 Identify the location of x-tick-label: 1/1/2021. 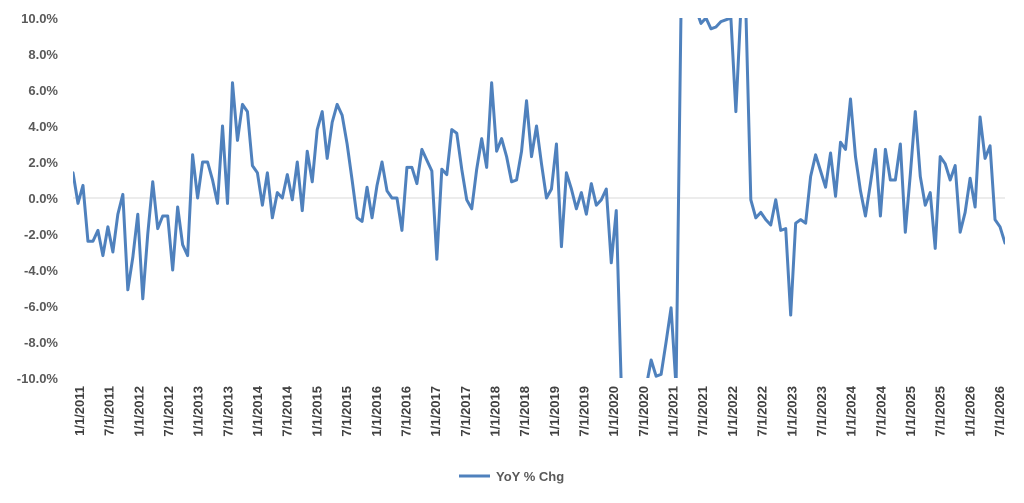
(673, 411).